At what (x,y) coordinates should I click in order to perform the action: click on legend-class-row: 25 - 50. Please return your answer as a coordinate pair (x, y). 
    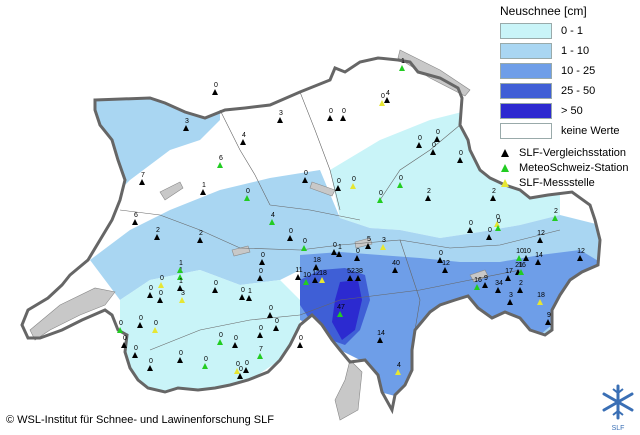
    Looking at the image, I should click on (569, 91).